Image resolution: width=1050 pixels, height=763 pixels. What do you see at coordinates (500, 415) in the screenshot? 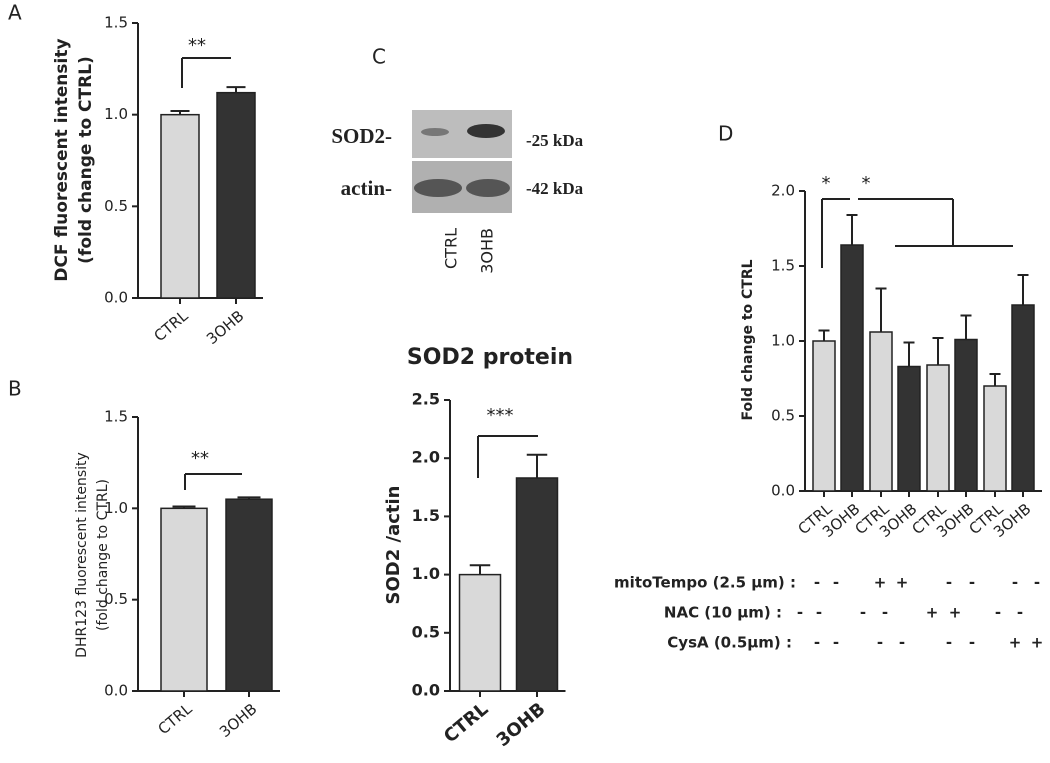
I see `significance-label: ***` at bounding box center [500, 415].